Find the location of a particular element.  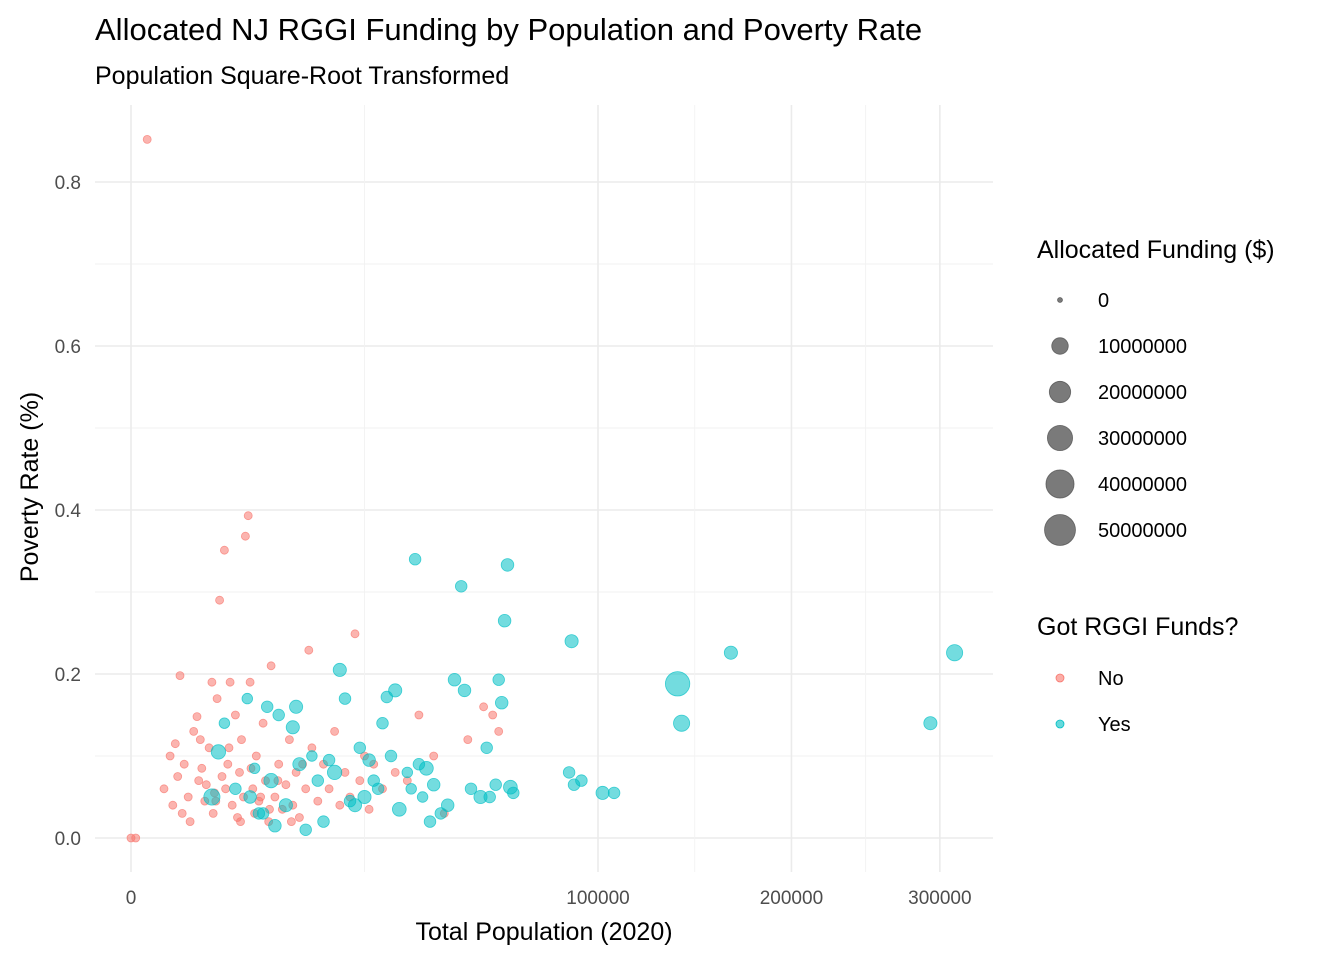

x-tick-label: 300000 is located at coordinates (939, 898).